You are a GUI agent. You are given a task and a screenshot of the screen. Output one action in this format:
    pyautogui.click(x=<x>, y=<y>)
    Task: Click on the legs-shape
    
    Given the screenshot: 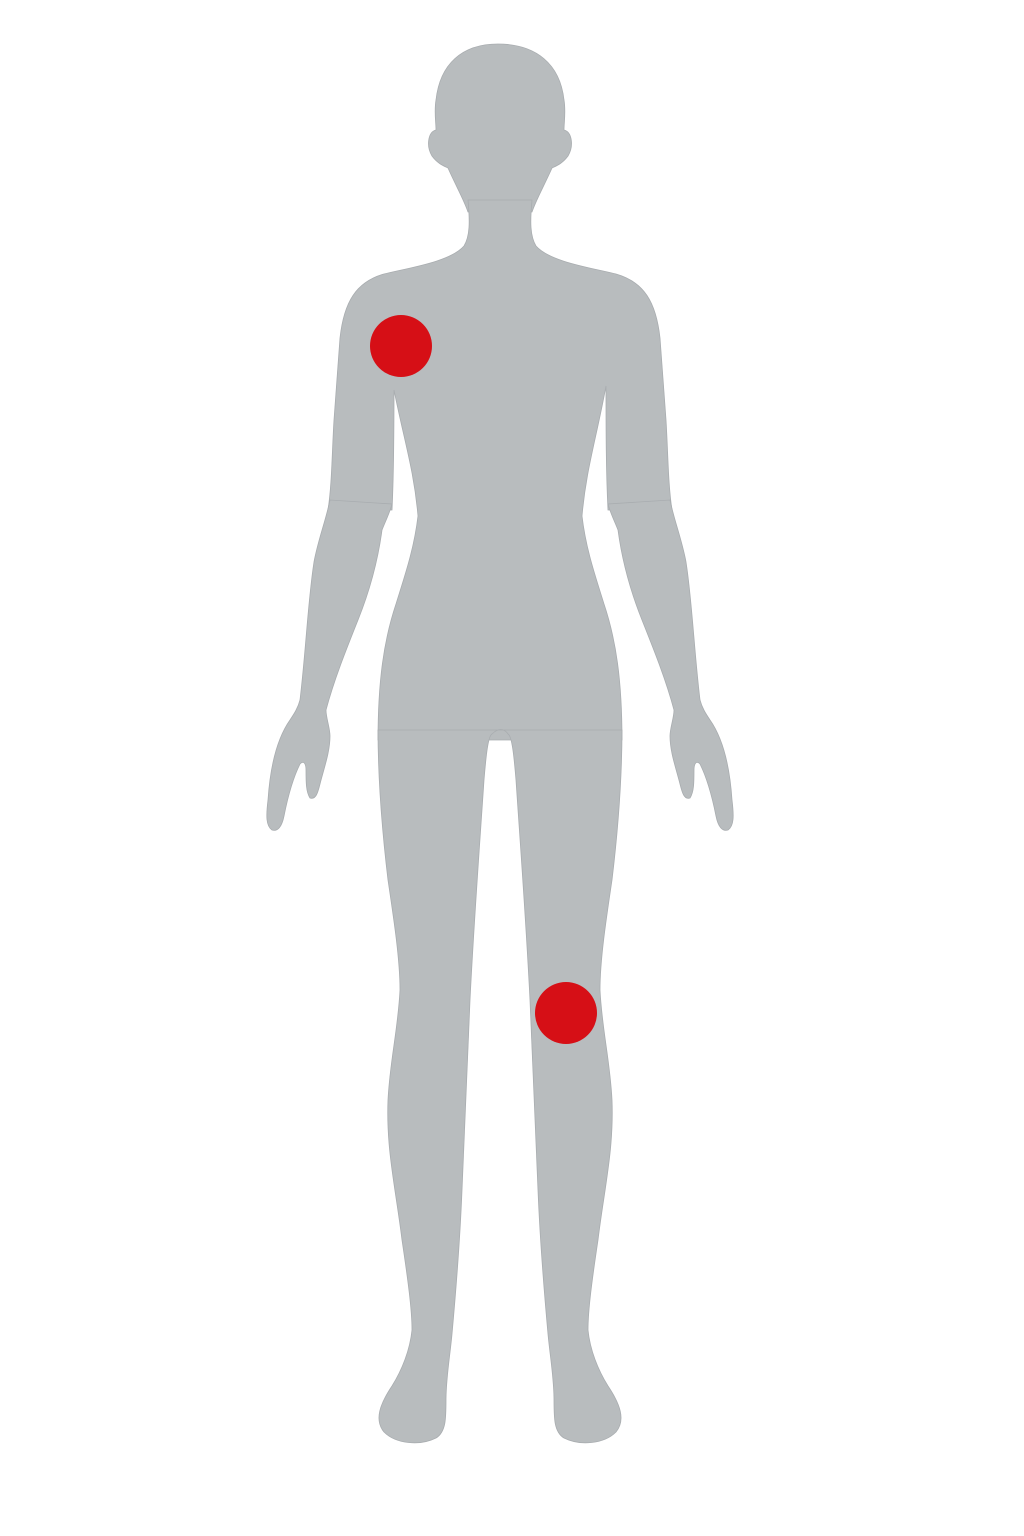 What is the action you would take?
    pyautogui.click(x=500, y=1086)
    